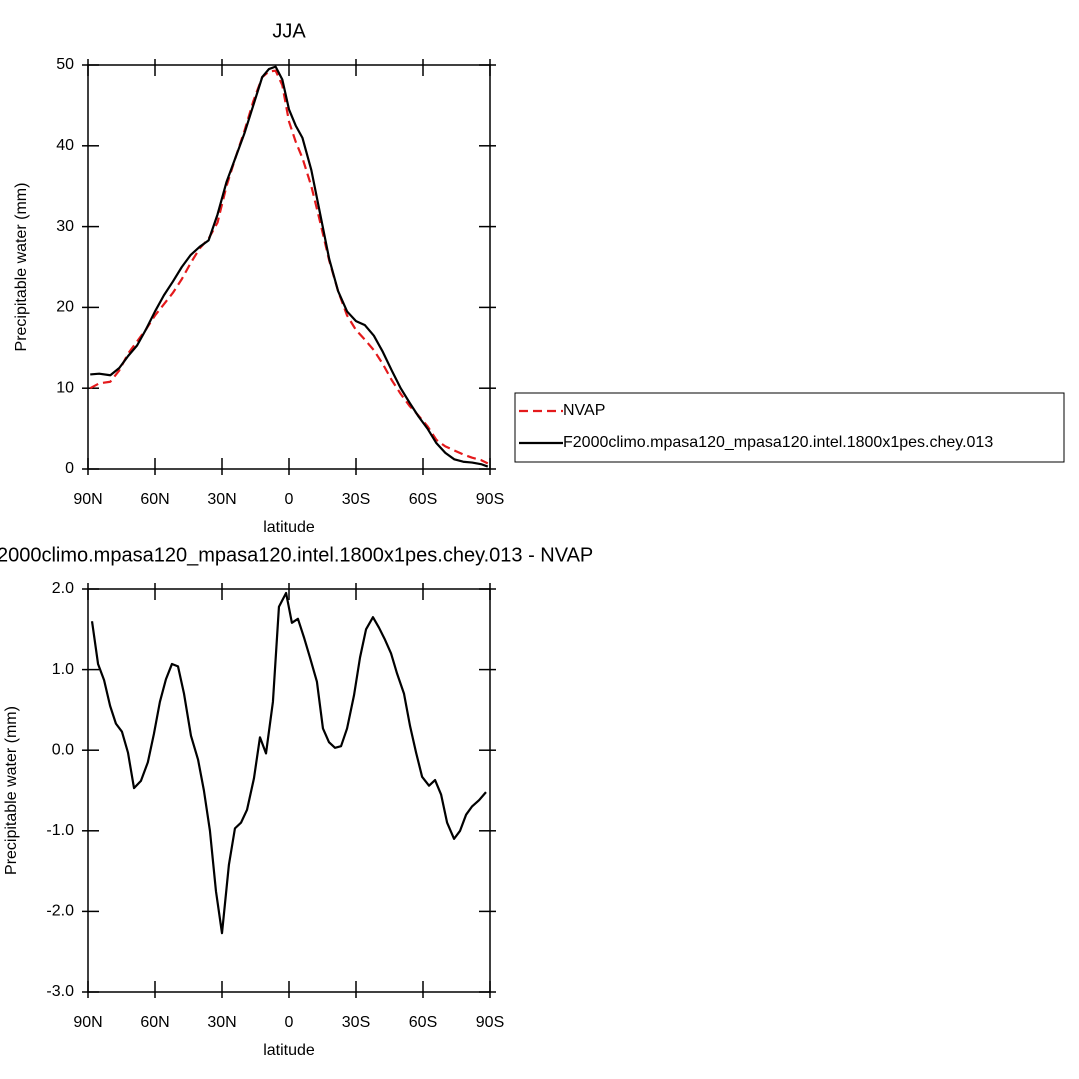  What do you see at coordinates (789, 427) in the screenshot?
I see `legend-box` at bounding box center [789, 427].